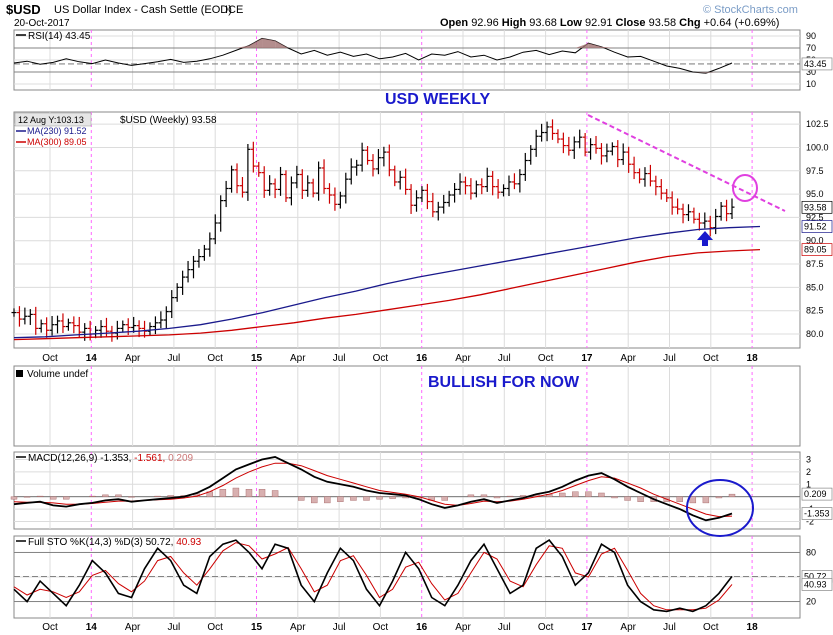 This screenshot has height=635, width=833. I want to click on price-x-tick-label-1: 14, so click(92, 358).